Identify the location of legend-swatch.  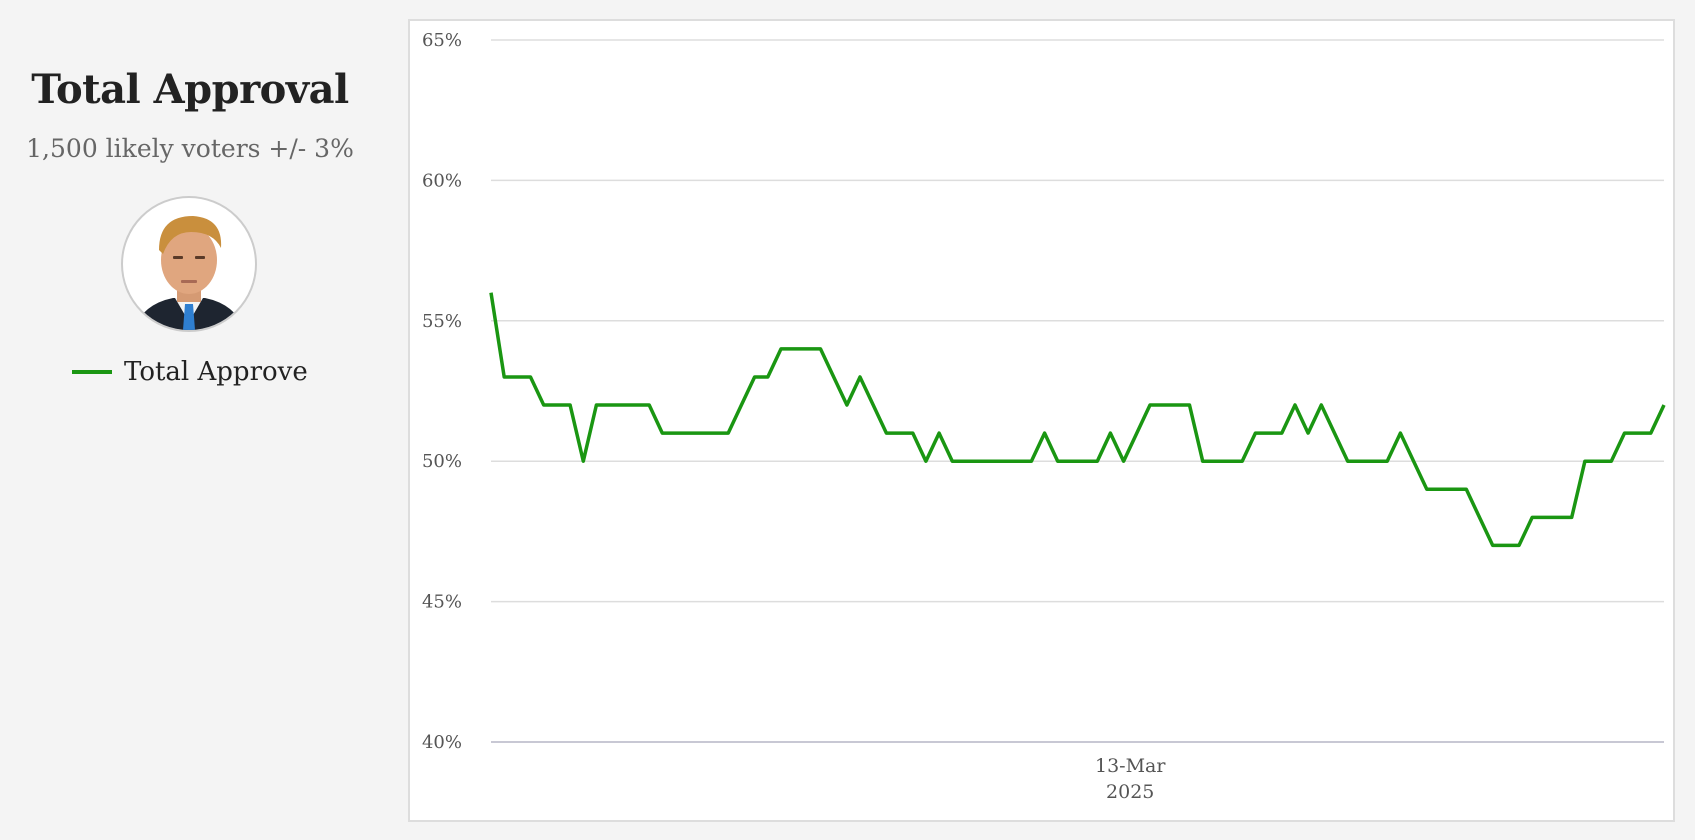
(92, 372).